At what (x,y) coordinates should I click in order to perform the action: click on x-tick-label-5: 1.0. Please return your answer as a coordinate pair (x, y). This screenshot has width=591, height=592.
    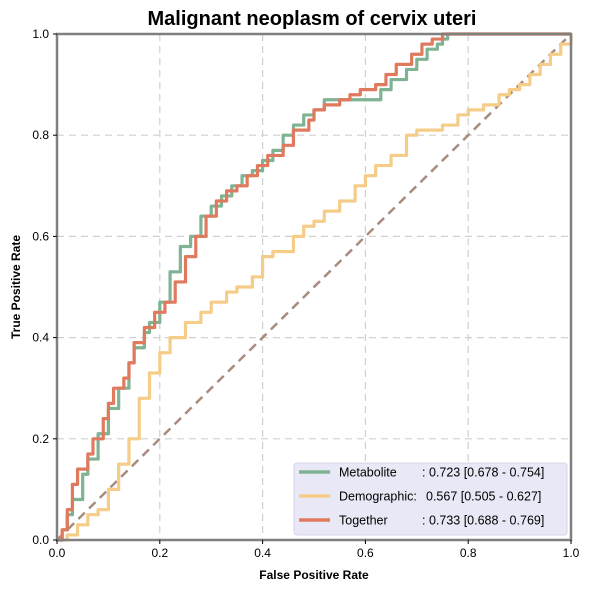
    Looking at the image, I should click on (571, 553).